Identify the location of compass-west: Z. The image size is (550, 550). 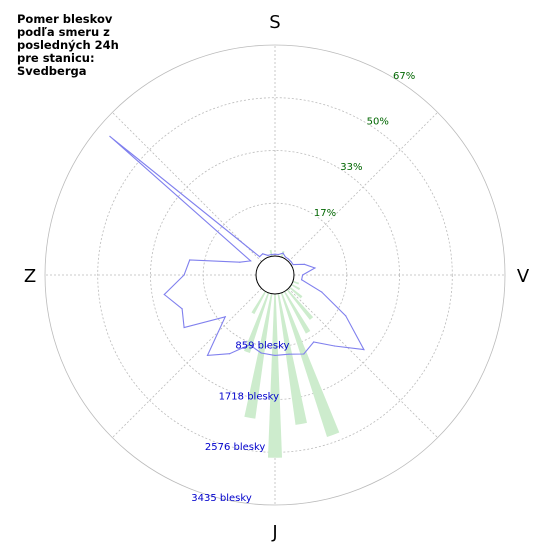
(30, 276).